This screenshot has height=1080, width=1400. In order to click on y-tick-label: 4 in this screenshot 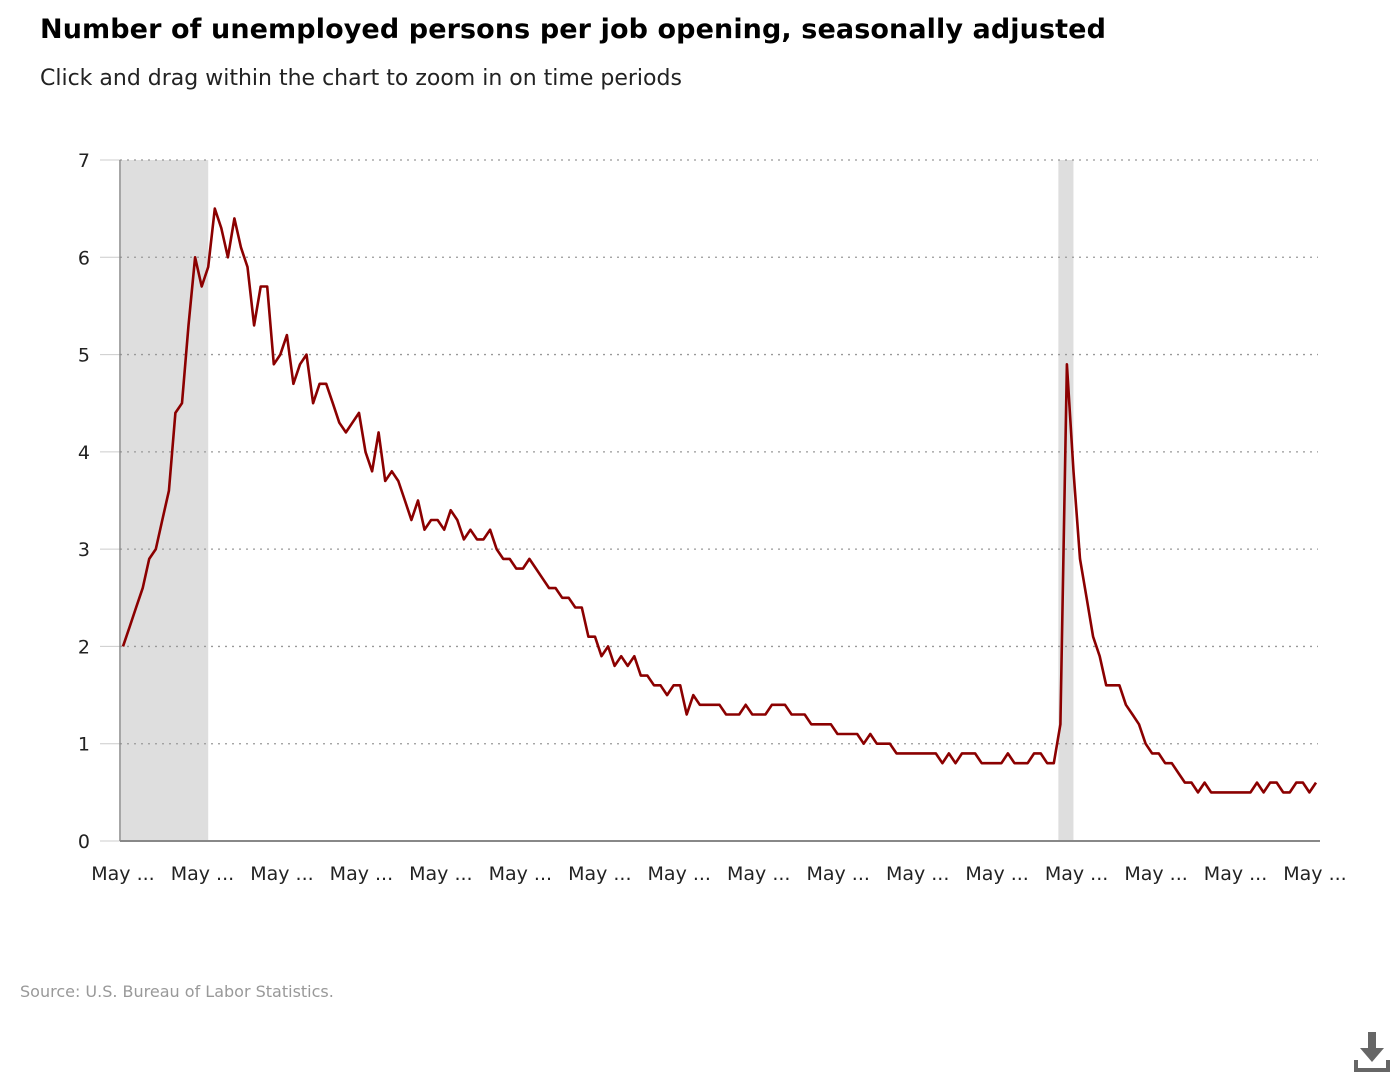, I will do `click(84, 453)`.